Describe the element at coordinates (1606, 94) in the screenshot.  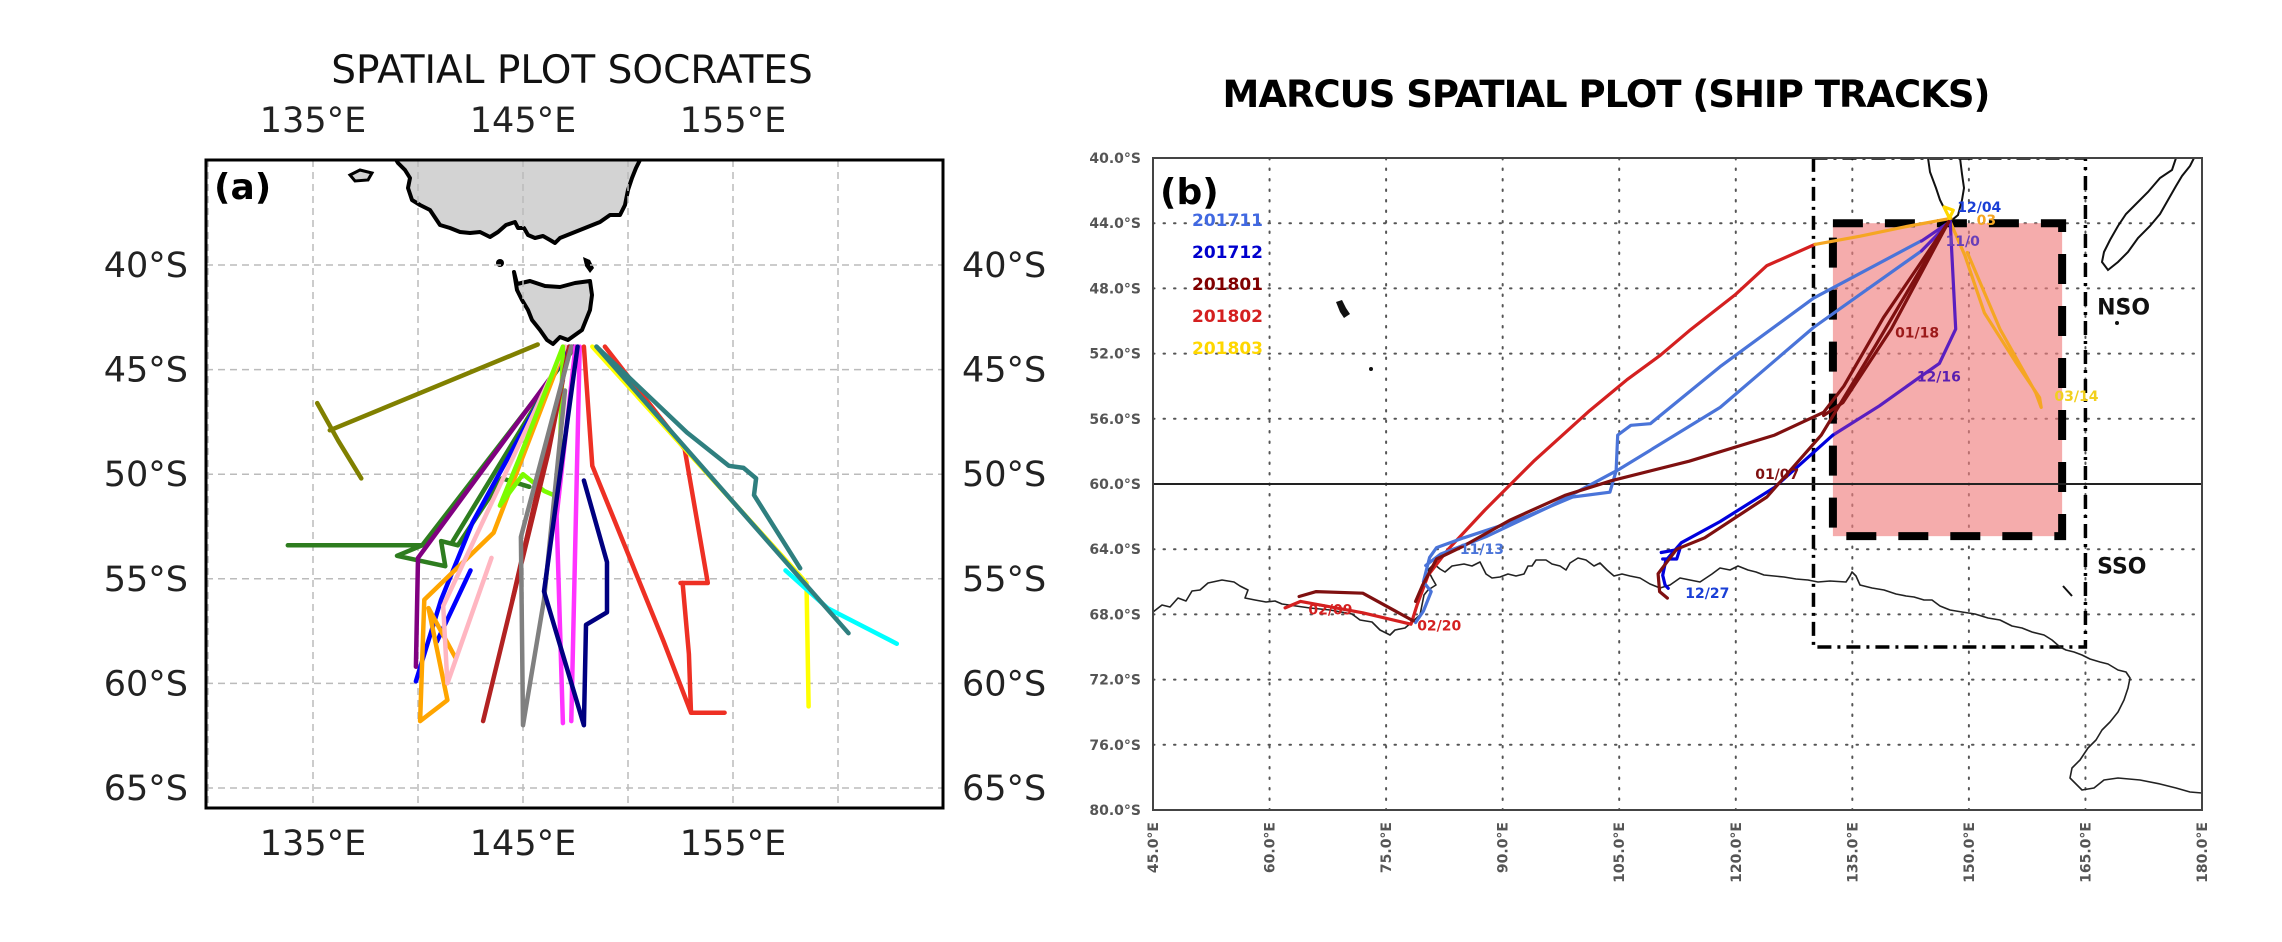
I see `panel-b-title: MARCUS SPATIAL PLOT (SHIP TRACKS)` at that location.